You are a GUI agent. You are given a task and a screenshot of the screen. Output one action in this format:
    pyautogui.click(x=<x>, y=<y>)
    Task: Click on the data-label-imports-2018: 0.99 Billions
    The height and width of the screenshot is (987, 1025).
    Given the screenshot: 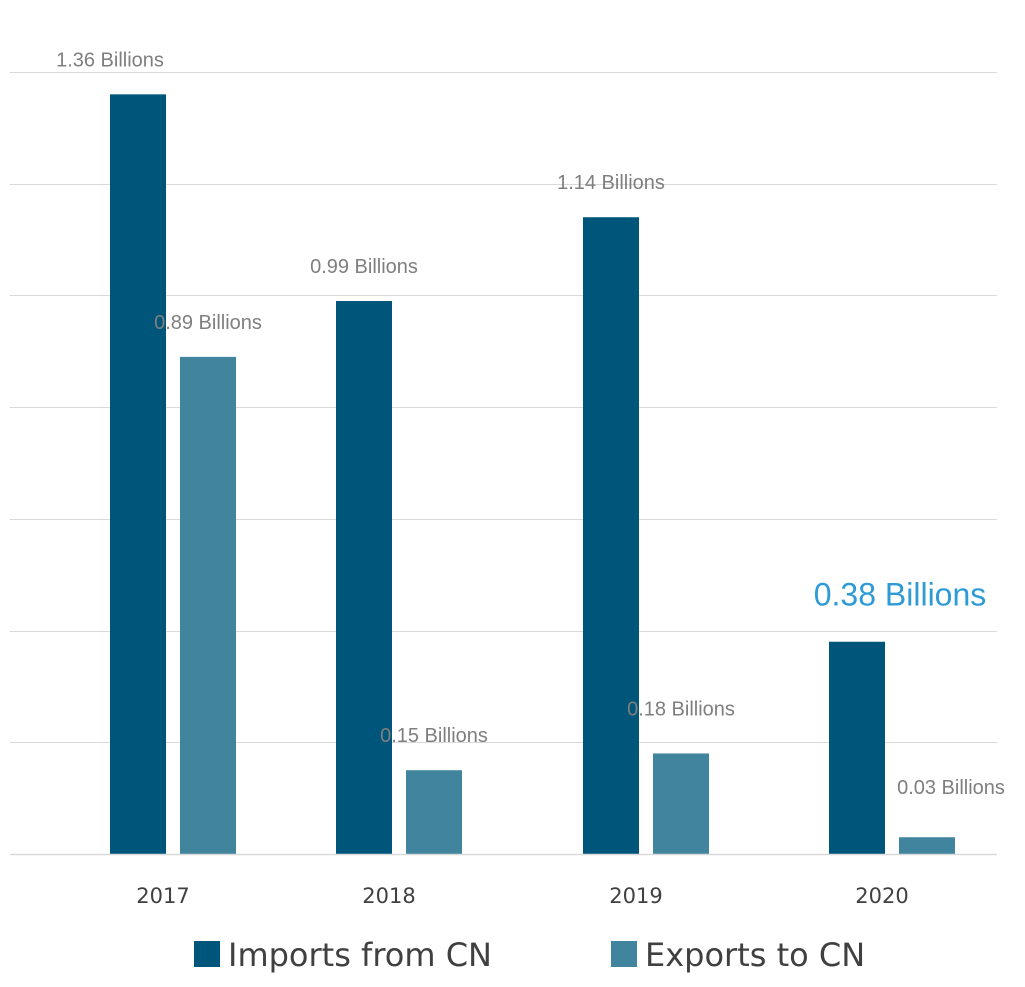 What is the action you would take?
    pyautogui.click(x=364, y=267)
    